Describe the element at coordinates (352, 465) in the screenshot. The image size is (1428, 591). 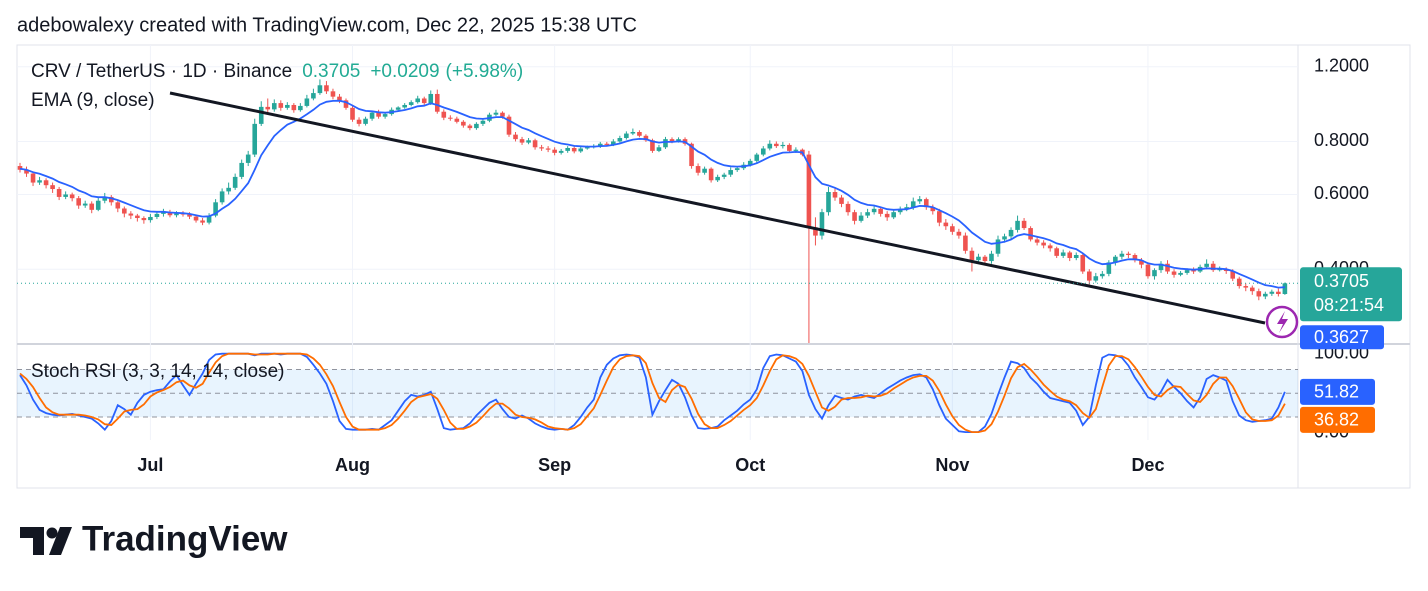
I see `x-tick-label: Aug` at that location.